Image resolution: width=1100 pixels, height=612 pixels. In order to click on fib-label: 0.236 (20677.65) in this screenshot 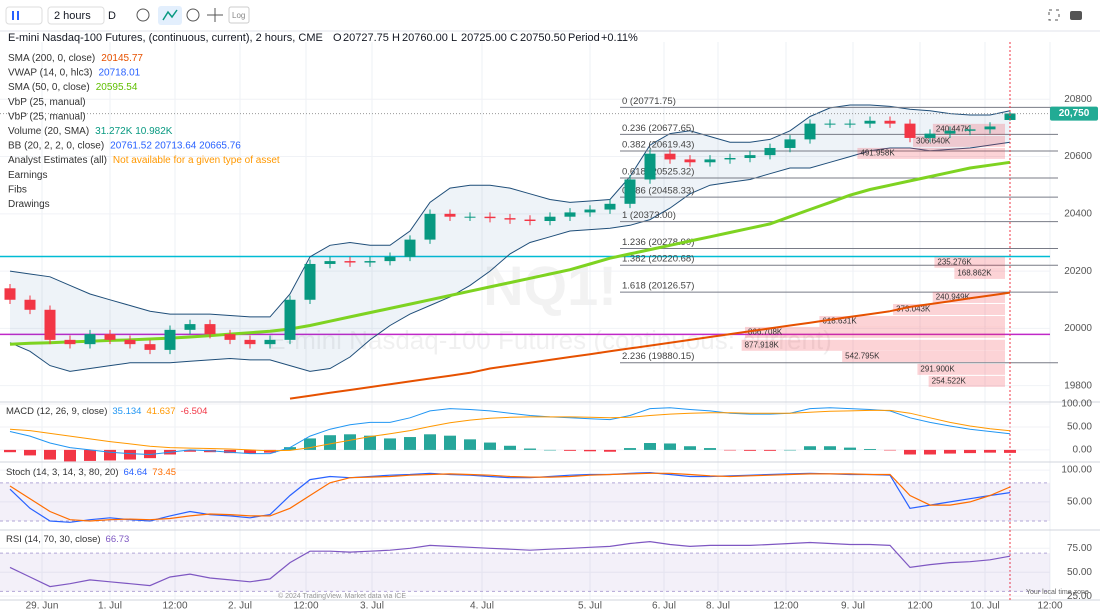, I will do `click(658, 128)`.